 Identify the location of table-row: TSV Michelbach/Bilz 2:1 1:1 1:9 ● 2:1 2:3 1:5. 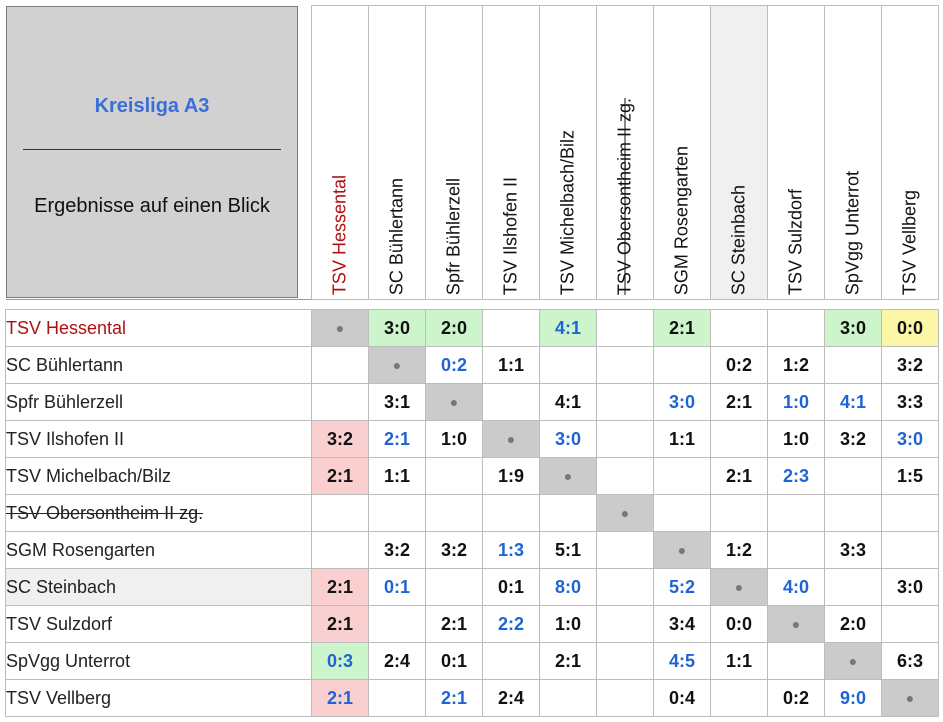
(472, 476).